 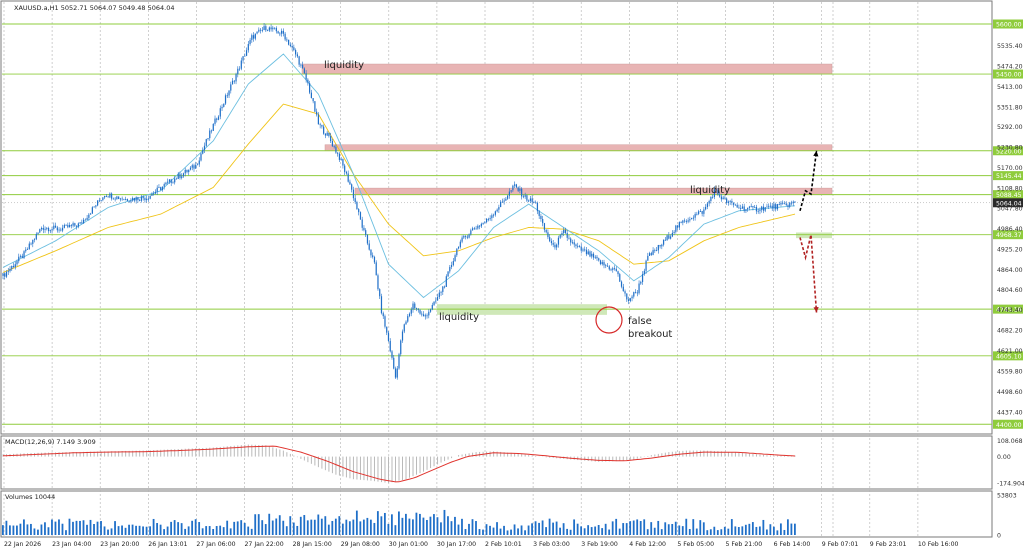 What do you see at coordinates (578, 148) in the screenshot?
I see `resistance-zone` at bounding box center [578, 148].